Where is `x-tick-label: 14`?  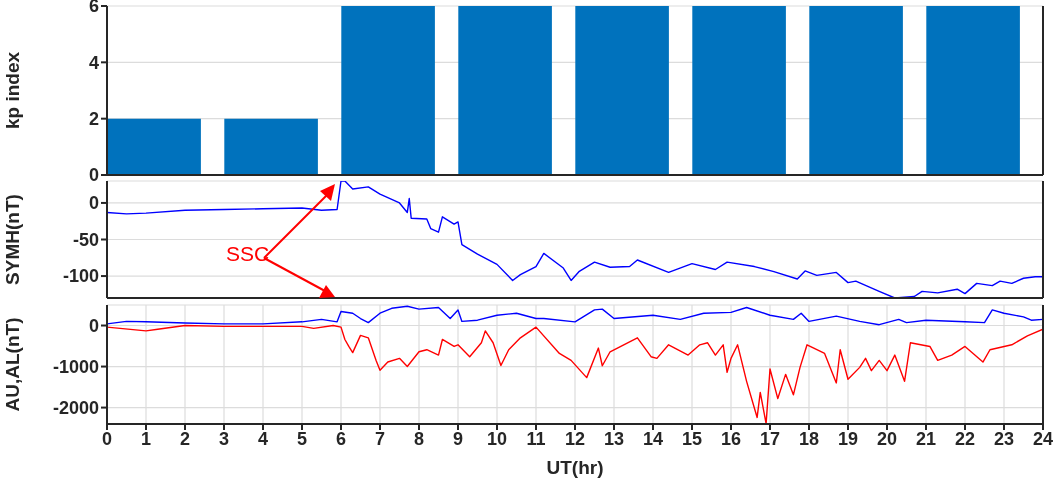 x-tick-label: 14 is located at coordinates (653, 438).